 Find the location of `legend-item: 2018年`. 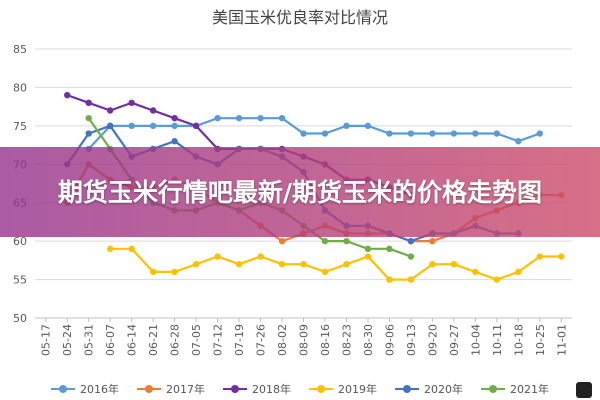

legend-item: 2018年 is located at coordinates (257, 389).